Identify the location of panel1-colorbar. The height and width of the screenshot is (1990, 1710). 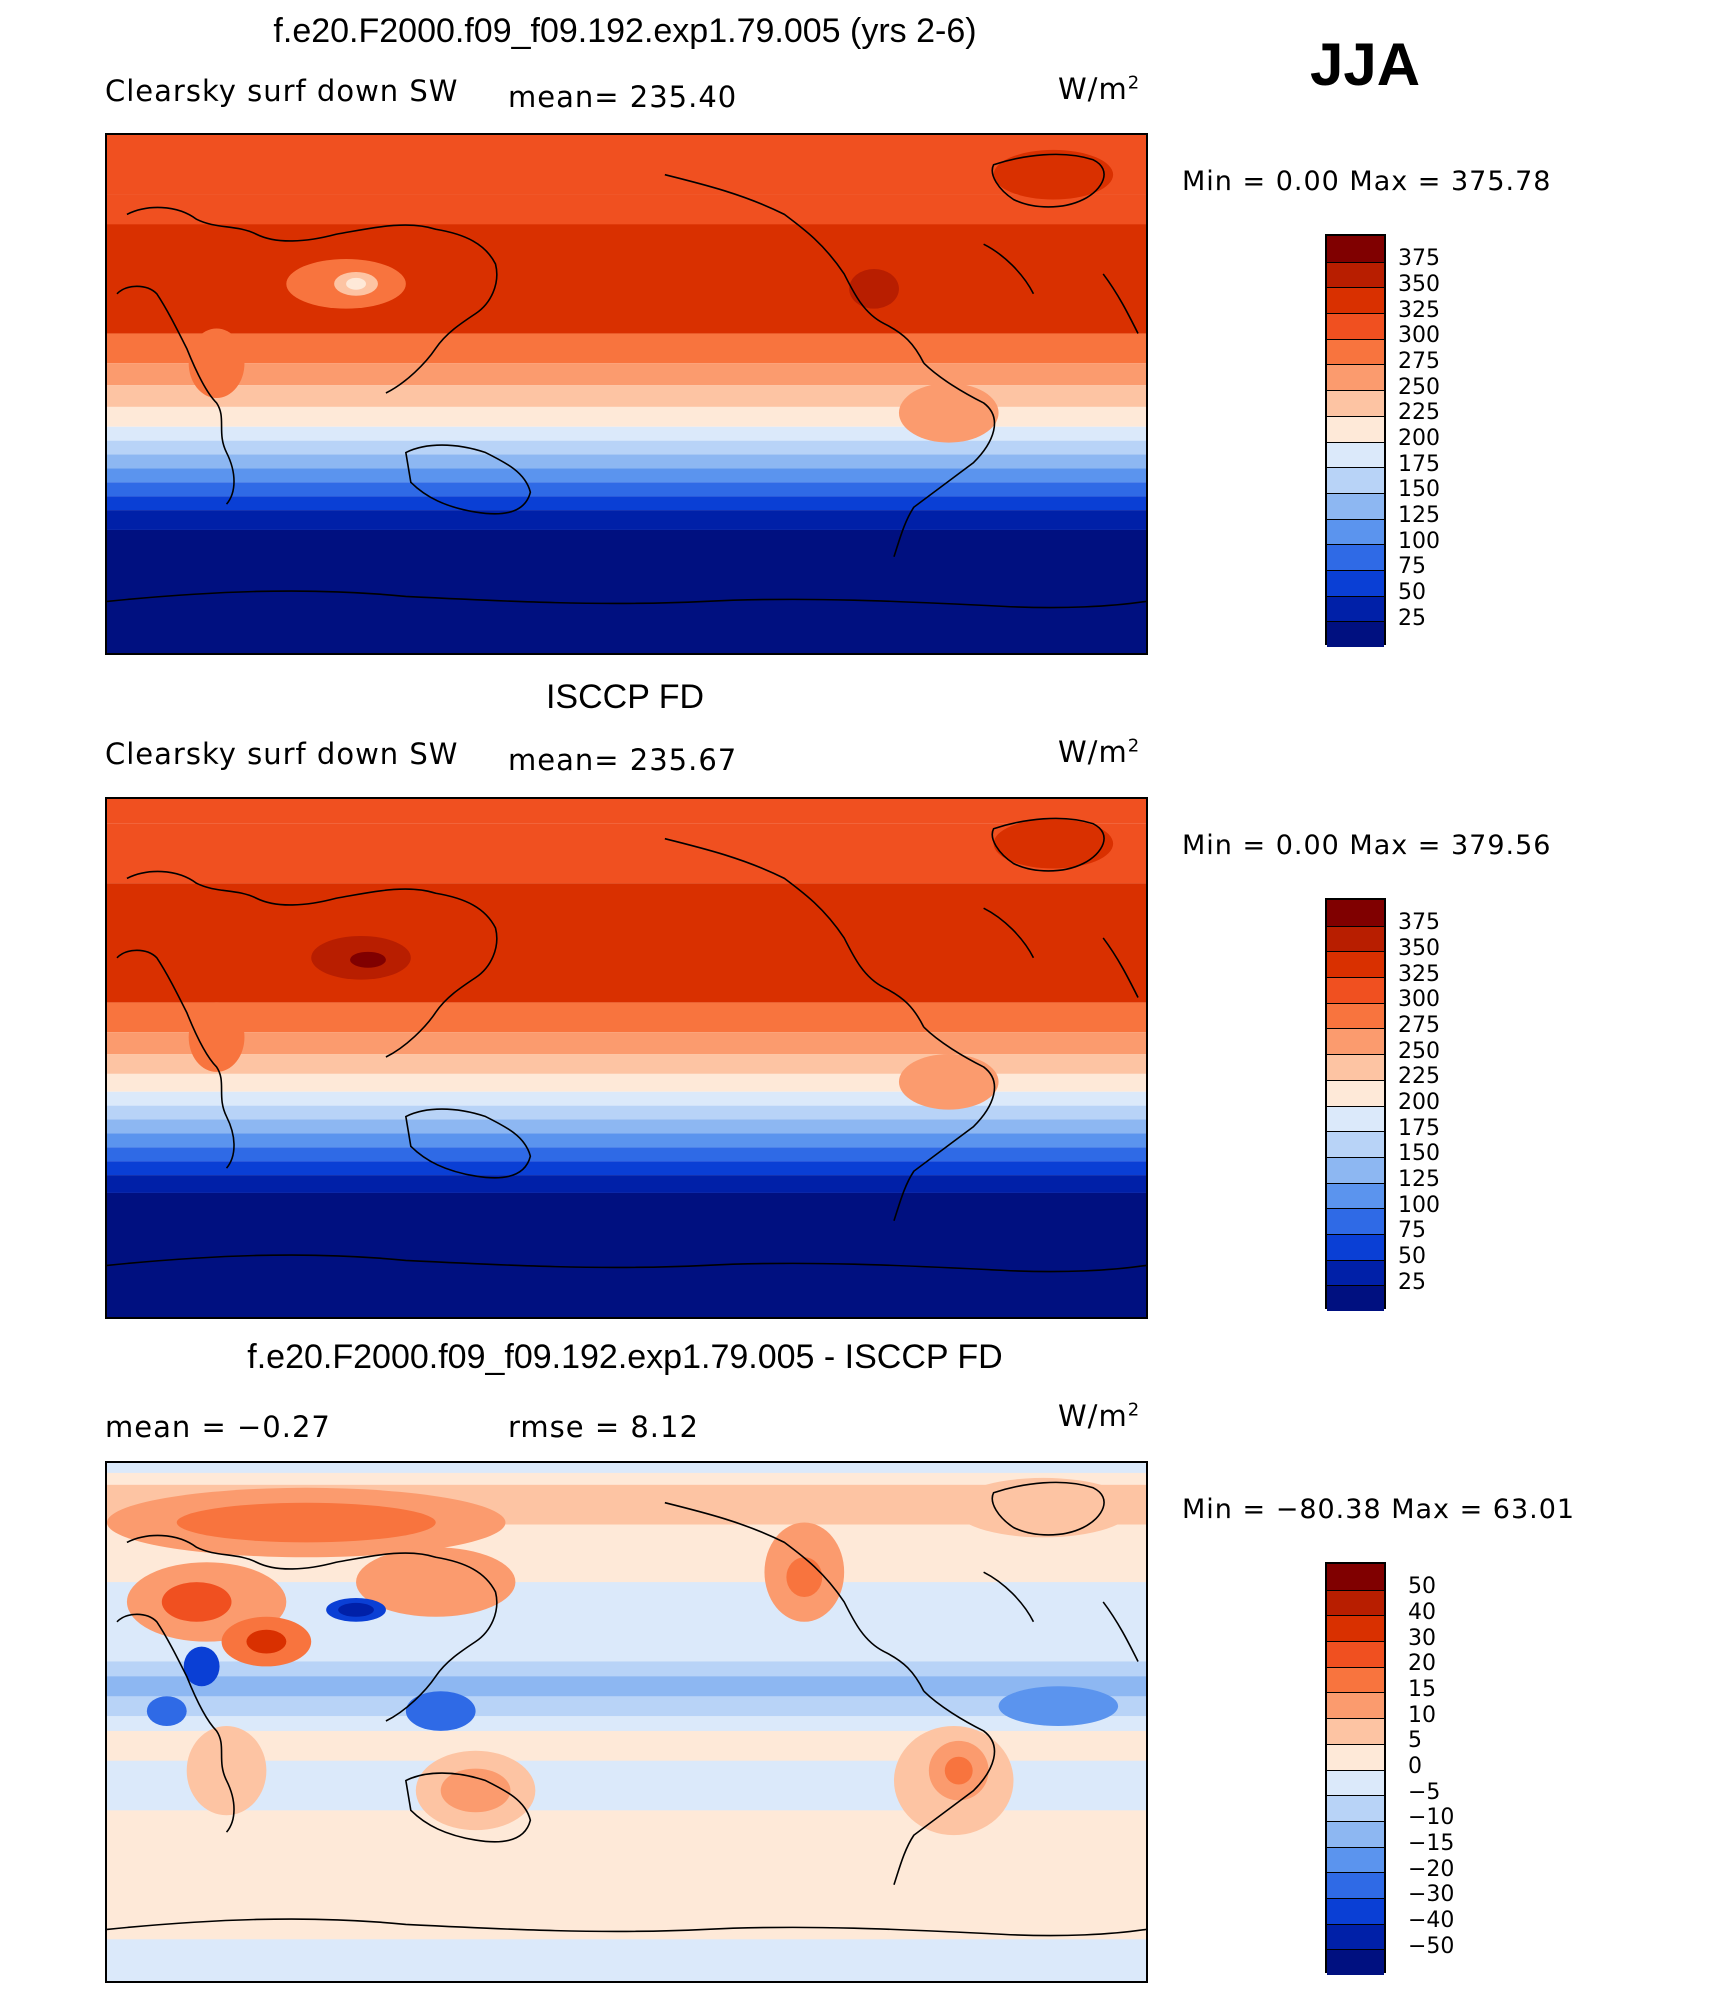
(1355, 440).